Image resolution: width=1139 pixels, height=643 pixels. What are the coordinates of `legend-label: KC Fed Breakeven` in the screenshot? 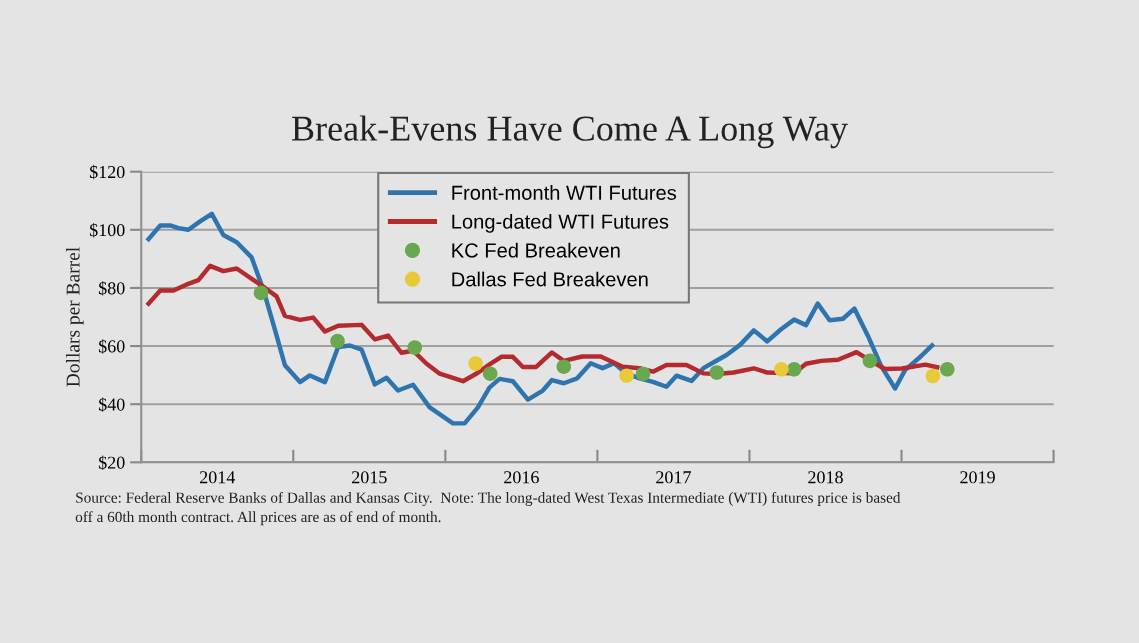 It's located at (536, 250).